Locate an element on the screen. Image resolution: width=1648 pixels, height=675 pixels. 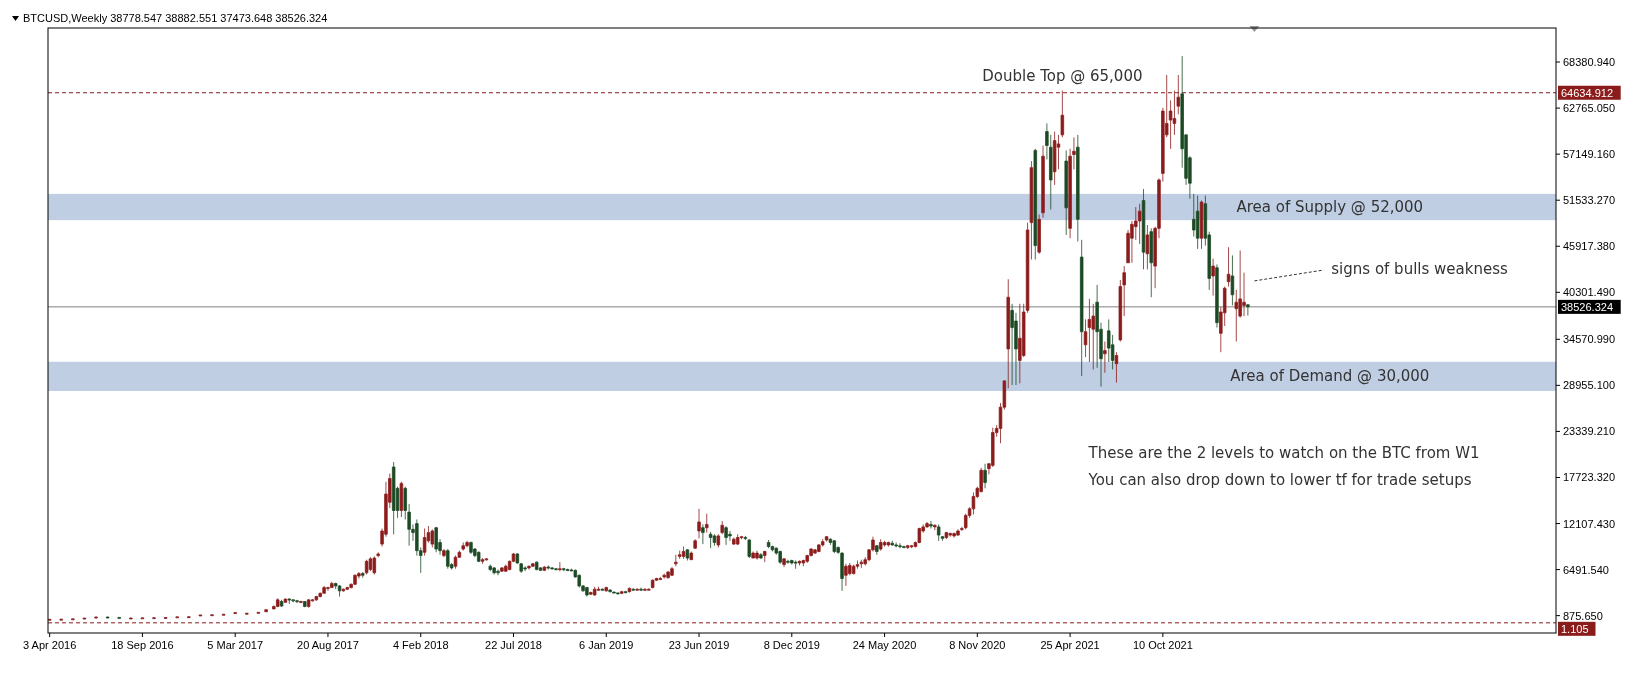
annotation: signs of bulls weakness is located at coordinates (1419, 268).